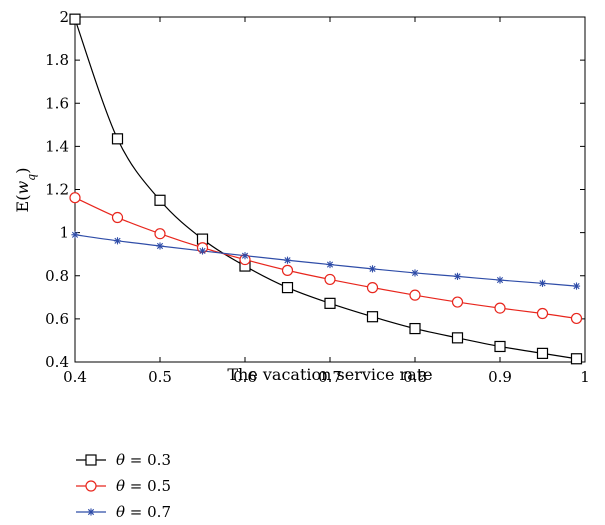 Image resolution: width=605 pixels, height=525 pixels. Describe the element at coordinates (245, 377) in the screenshot. I see `x-tick-label: 0.6` at that location.